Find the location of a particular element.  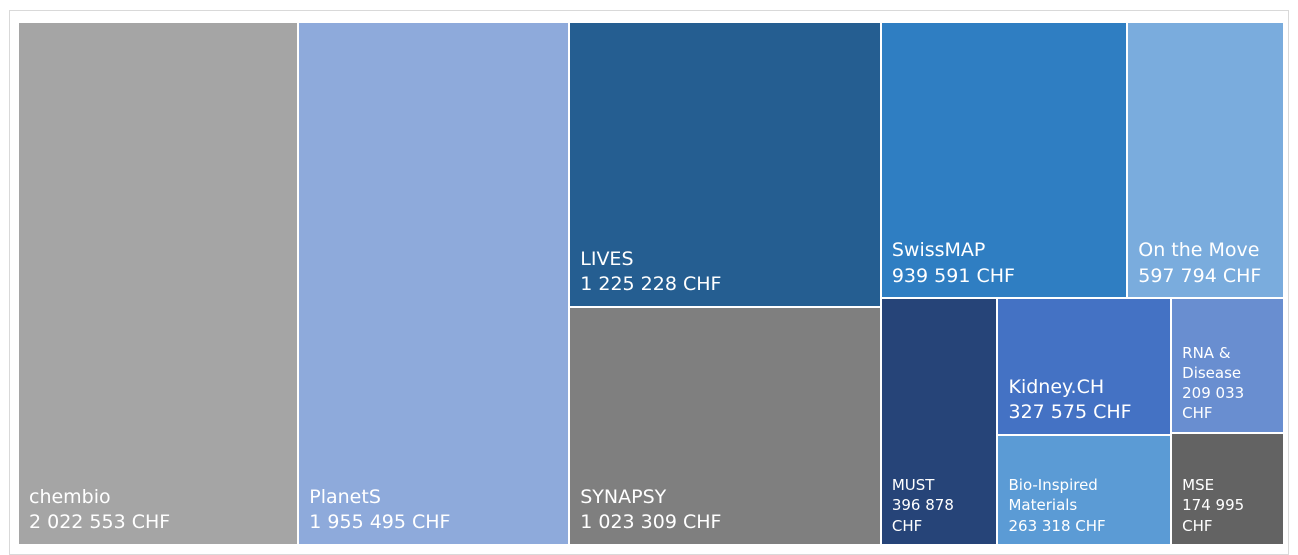

treemap-cell: MUST 396 878 CHF is located at coordinates (939, 421).